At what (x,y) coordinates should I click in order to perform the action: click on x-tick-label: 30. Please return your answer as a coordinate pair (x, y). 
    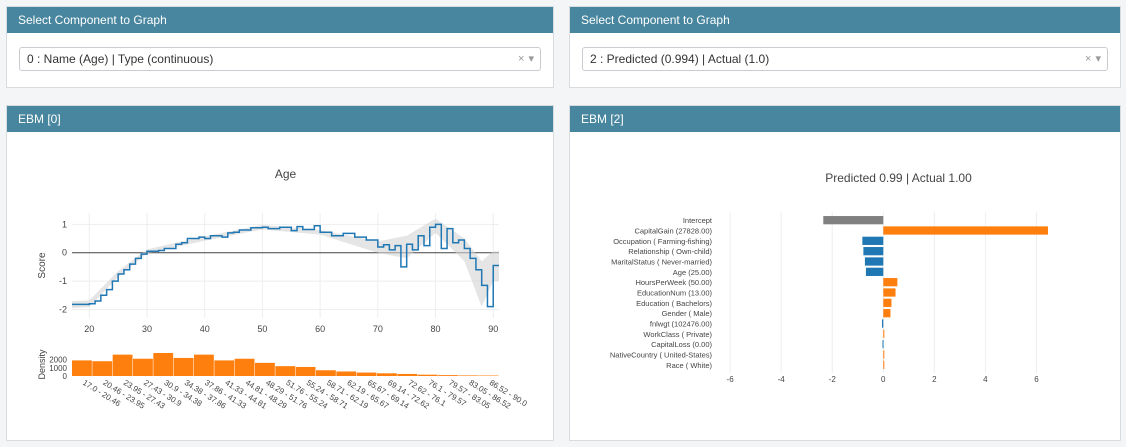
    Looking at the image, I should click on (147, 329).